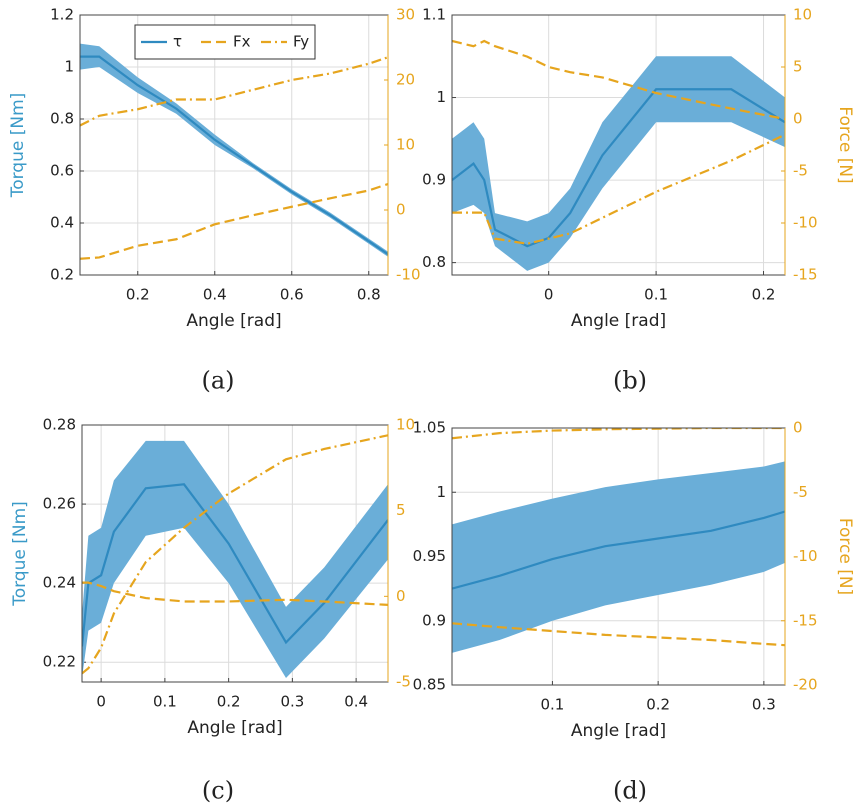 The height and width of the screenshot is (812, 865). What do you see at coordinates (630, 381) in the screenshot?
I see `caption: (b)` at bounding box center [630, 381].